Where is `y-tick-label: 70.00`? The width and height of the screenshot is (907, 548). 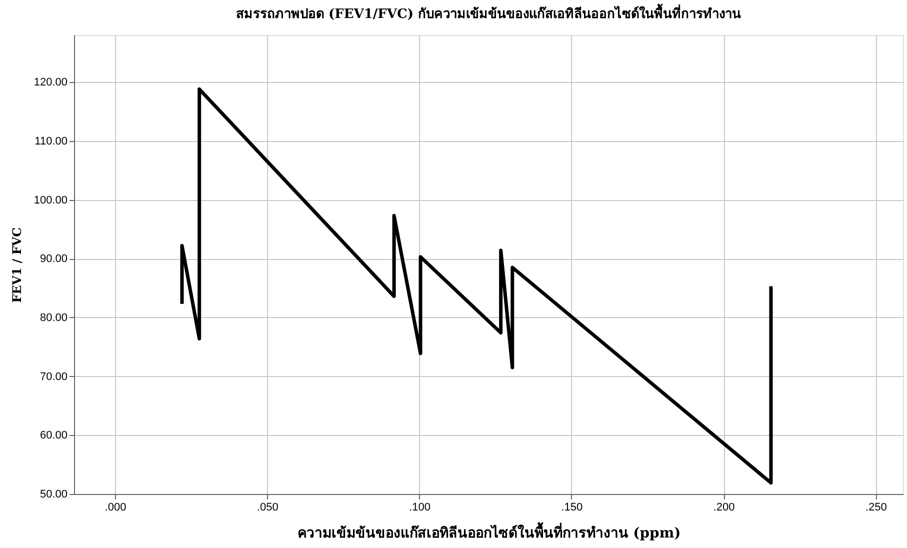 y-tick-label: 70.00 is located at coordinates (54, 376).